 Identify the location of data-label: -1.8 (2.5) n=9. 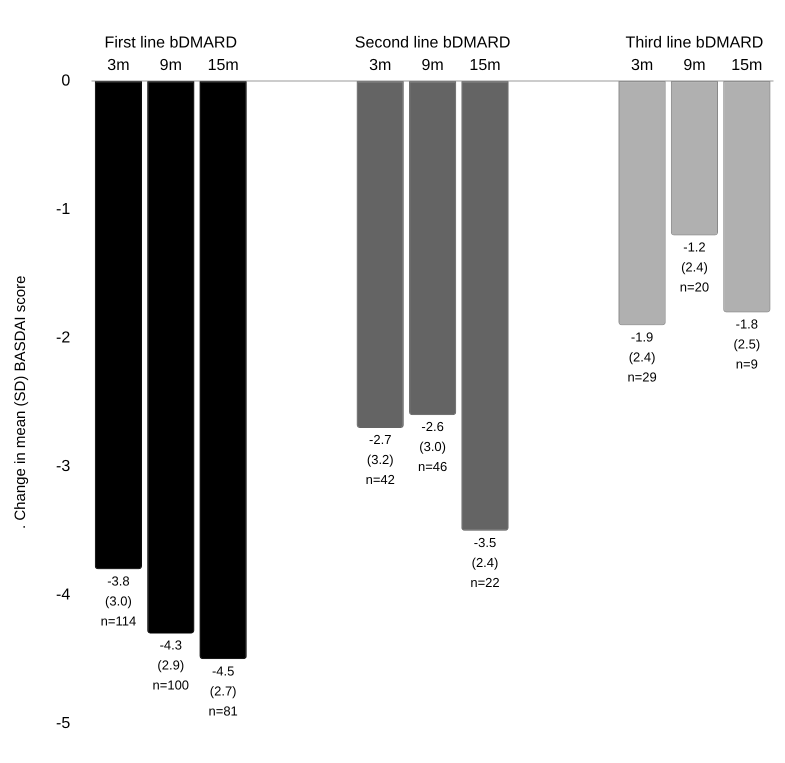
(746, 344).